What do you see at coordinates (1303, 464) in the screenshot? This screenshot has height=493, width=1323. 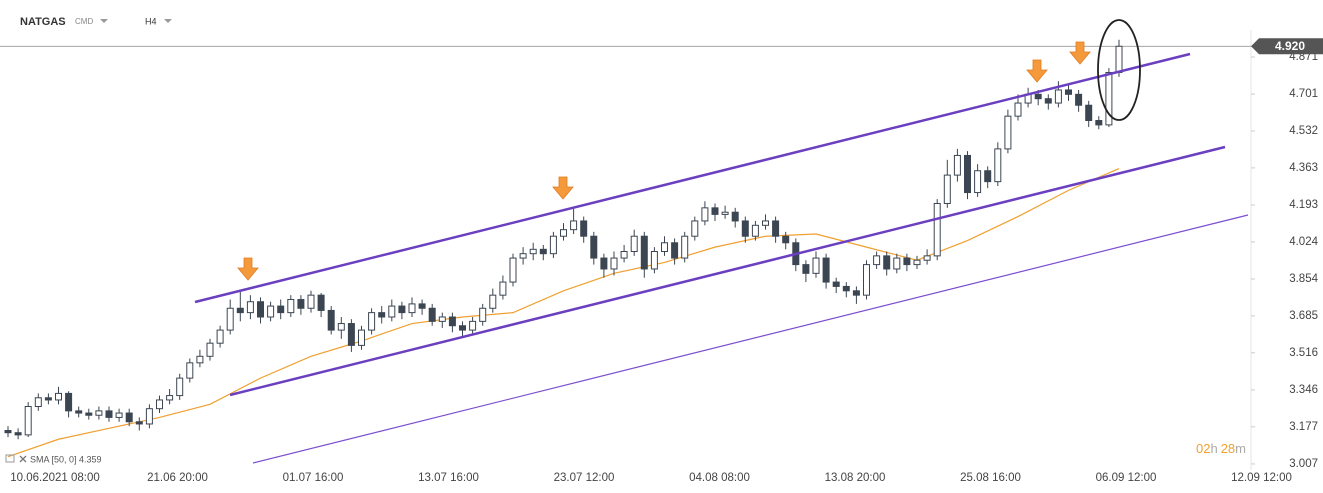 I see `y-tick-label: 3.007` at bounding box center [1303, 464].